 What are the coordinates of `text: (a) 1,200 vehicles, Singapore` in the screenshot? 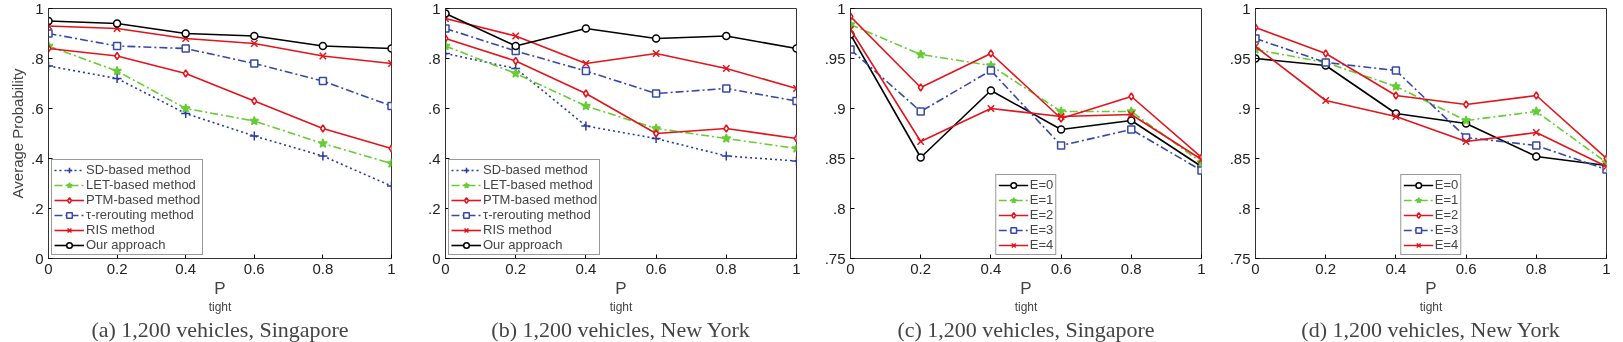 It's located at (220, 329).